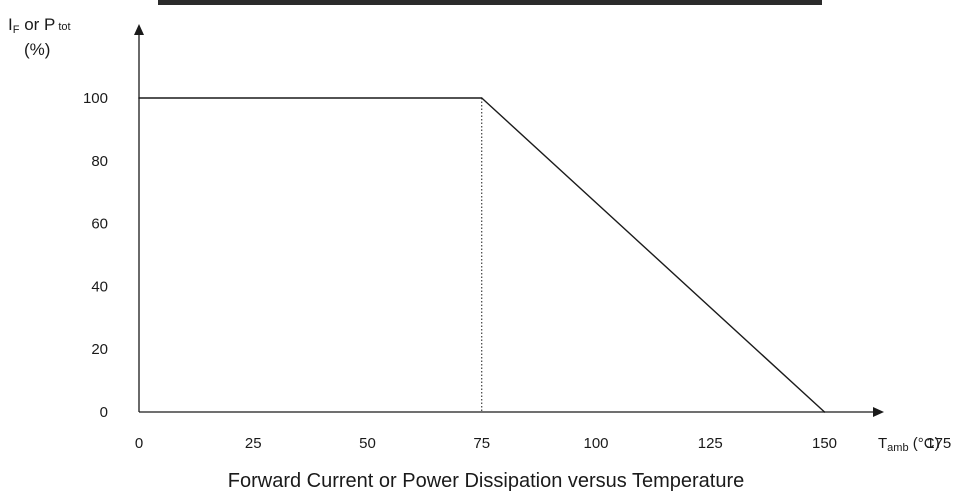  Describe the element at coordinates (878, 412) in the screenshot. I see `x-axis-arrowhead` at that location.